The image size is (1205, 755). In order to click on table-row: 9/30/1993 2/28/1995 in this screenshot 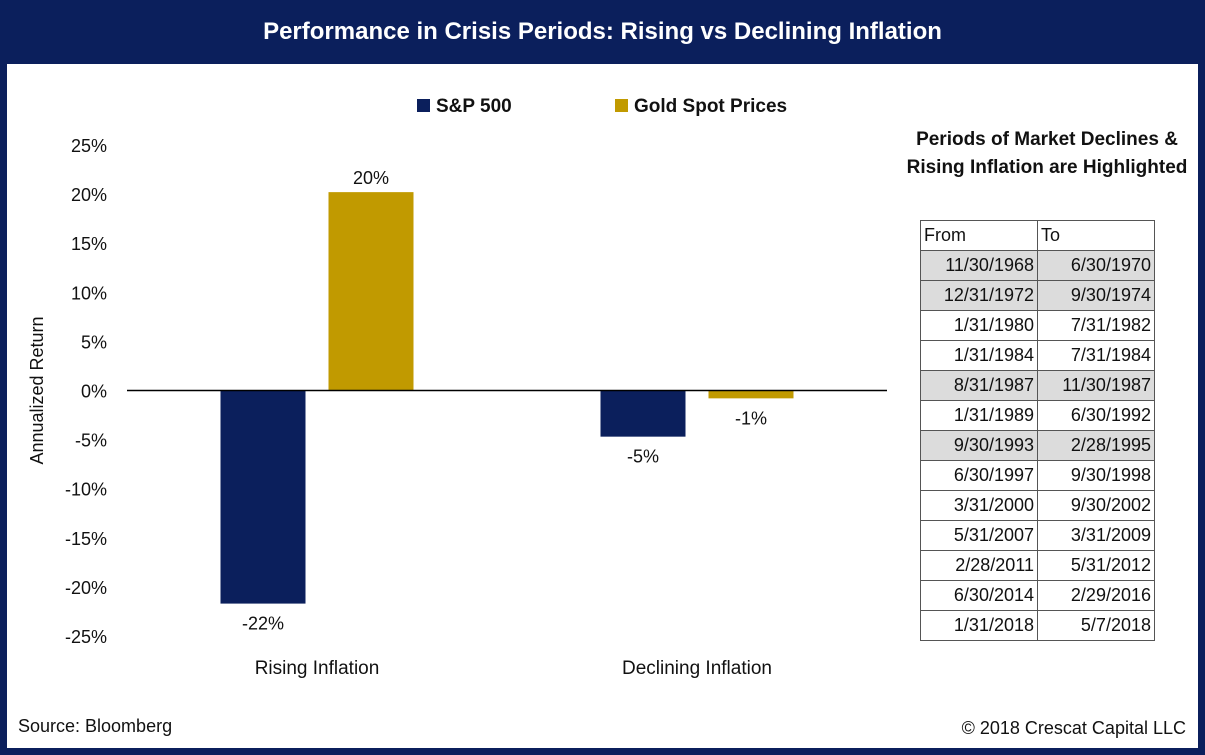, I will do `click(1037, 445)`.